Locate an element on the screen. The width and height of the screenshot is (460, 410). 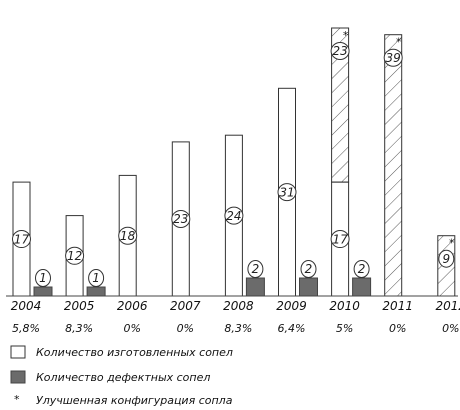
value-label-manufactured-2006: 18 is located at coordinates (128, 235).